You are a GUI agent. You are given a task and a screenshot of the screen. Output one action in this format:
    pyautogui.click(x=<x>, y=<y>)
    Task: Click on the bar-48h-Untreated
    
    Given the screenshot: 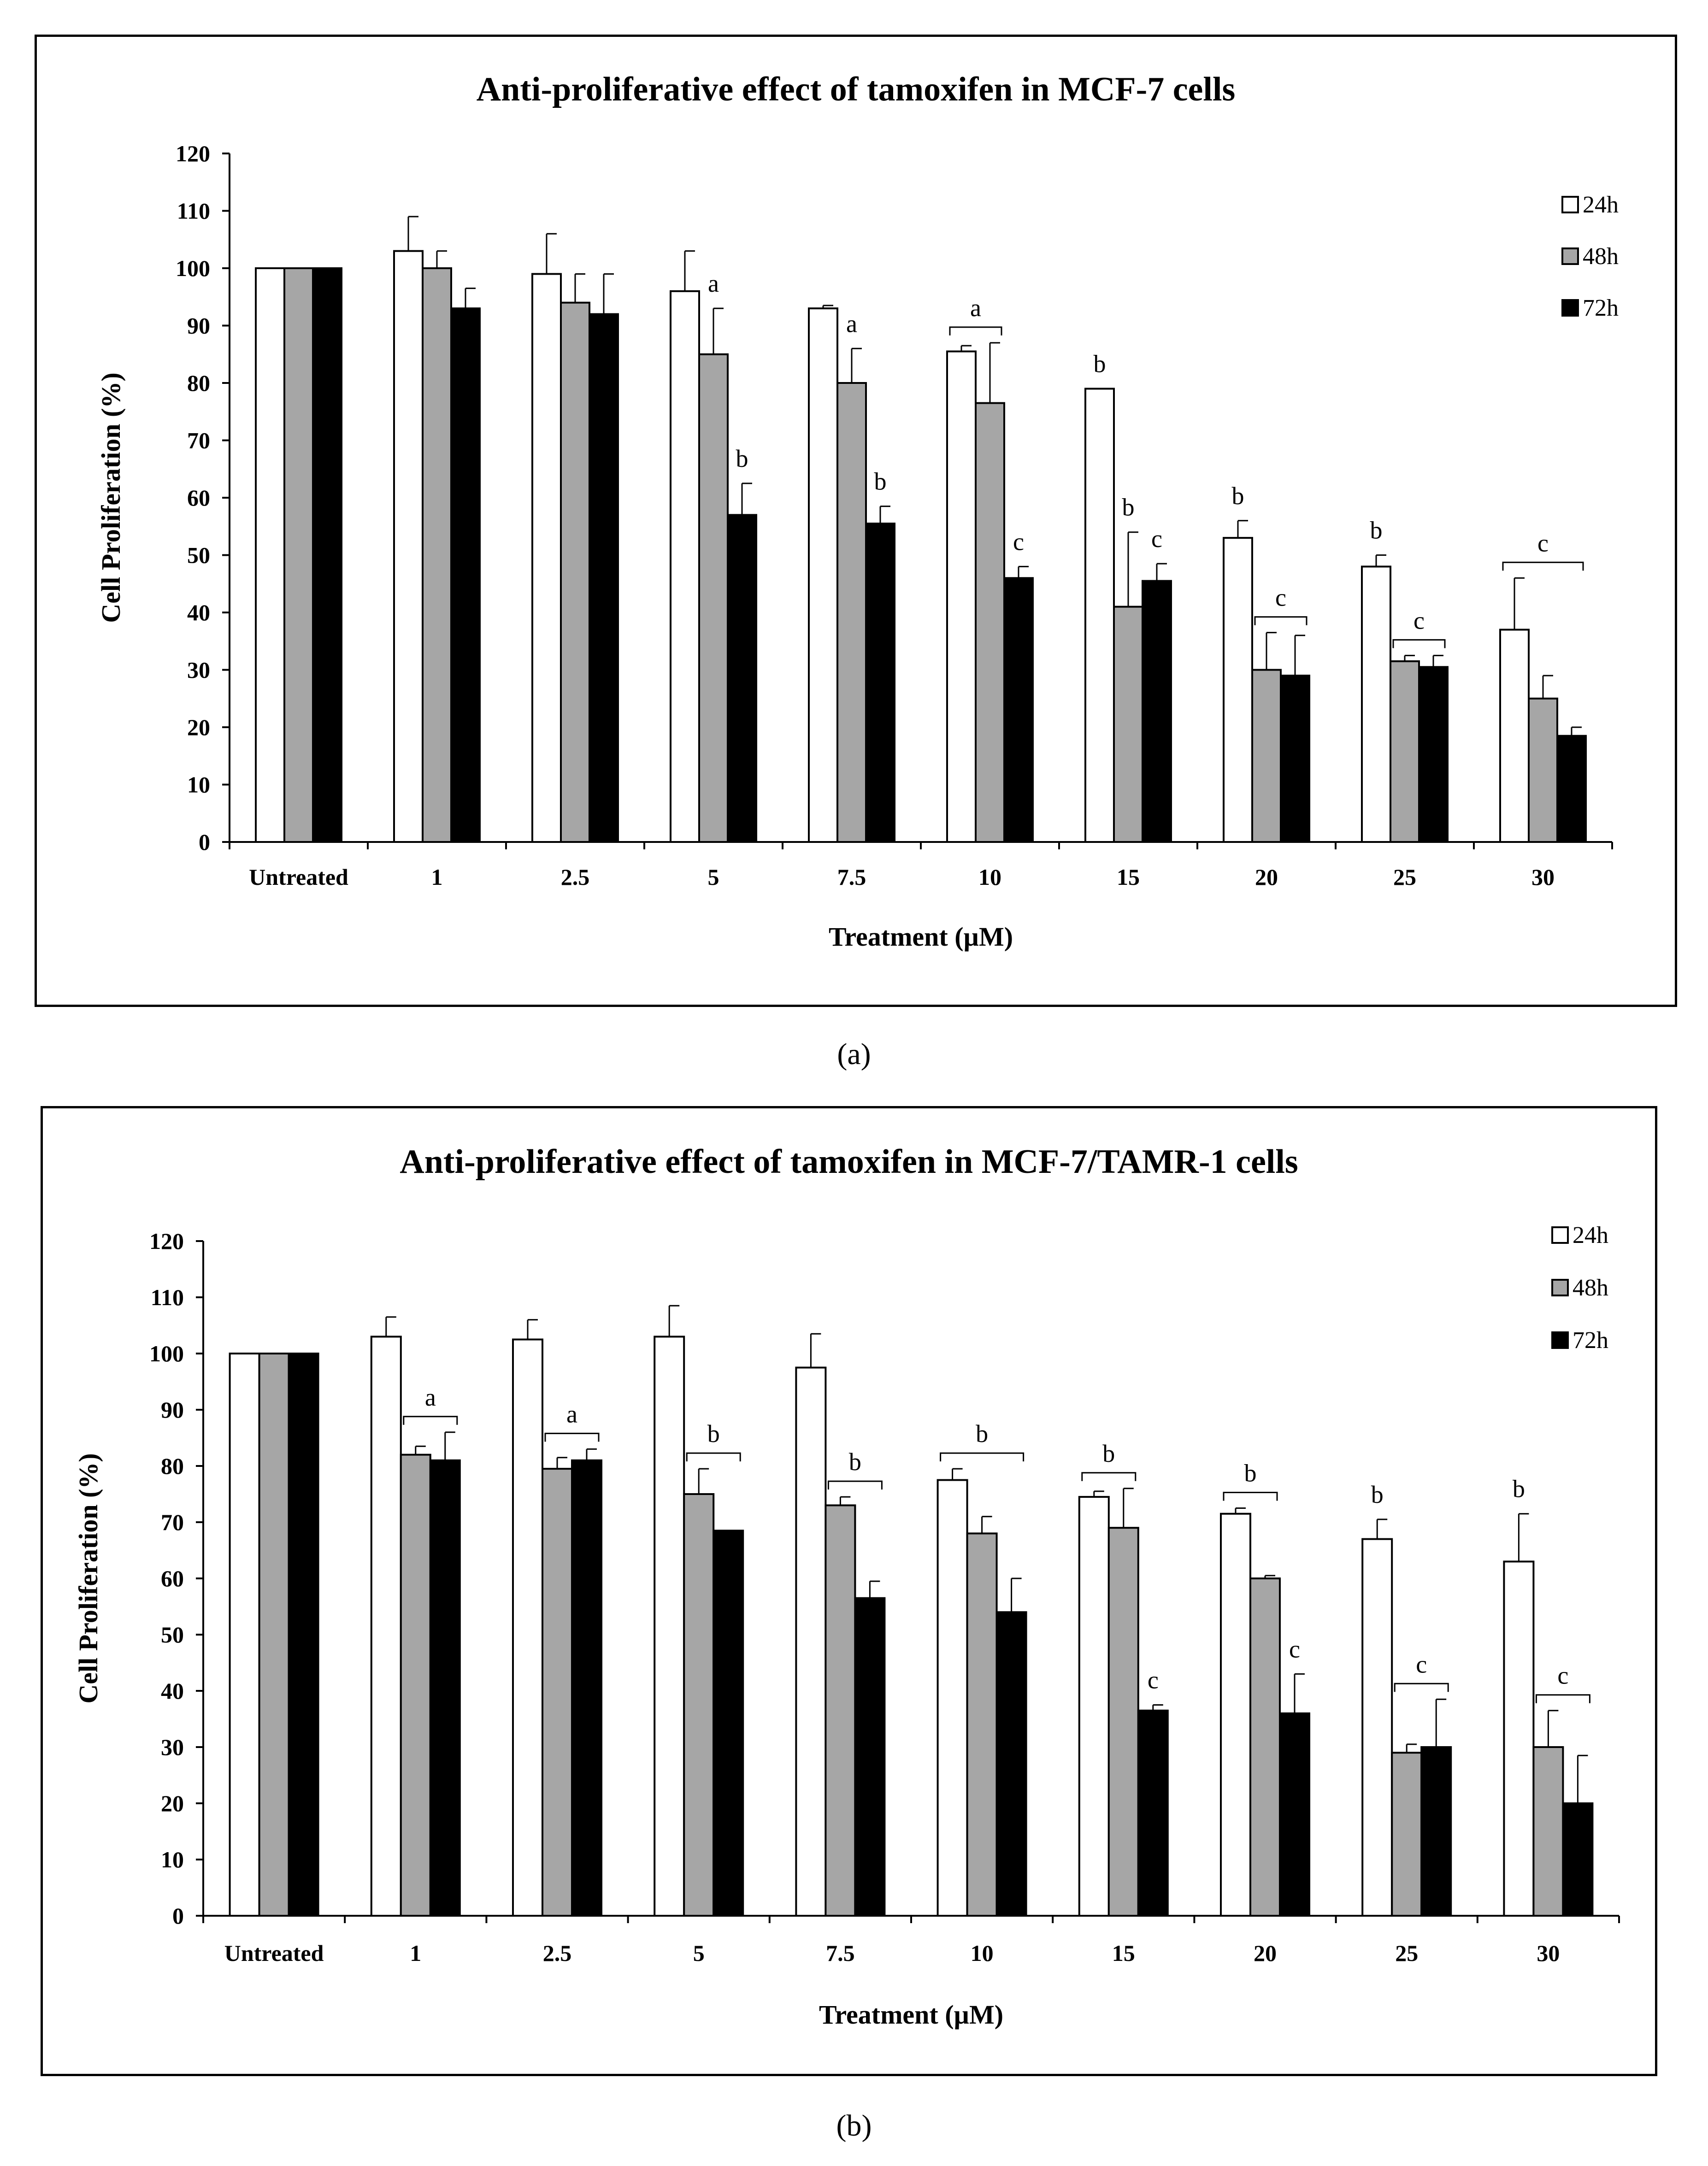 What is the action you would take?
    pyautogui.click(x=274, y=1635)
    